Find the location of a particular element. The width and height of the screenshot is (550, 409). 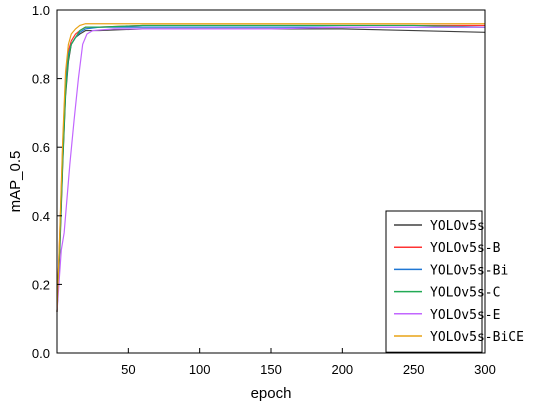

legend-label: YOLOv5s-Bi is located at coordinates (469, 270).